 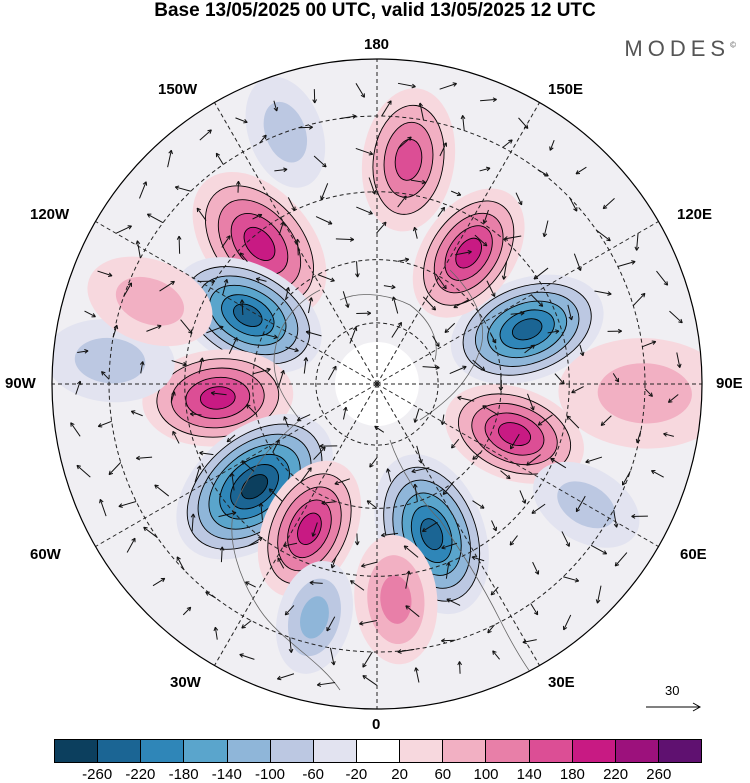 I want to click on lon-label-30w: 30W, so click(x=185, y=682).